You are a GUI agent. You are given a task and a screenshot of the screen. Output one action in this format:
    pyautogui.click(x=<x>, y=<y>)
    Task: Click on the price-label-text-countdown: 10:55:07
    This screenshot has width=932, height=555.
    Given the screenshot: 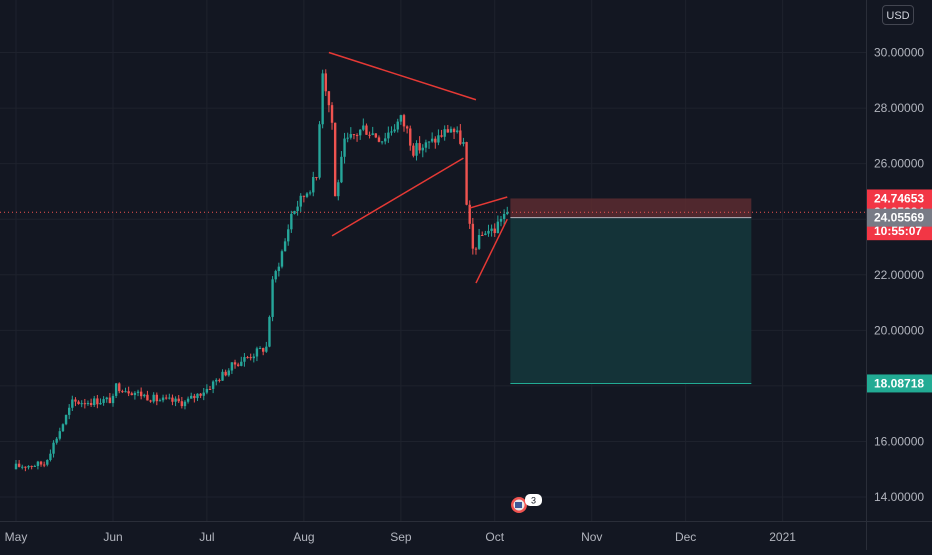 What is the action you would take?
    pyautogui.click(x=898, y=231)
    